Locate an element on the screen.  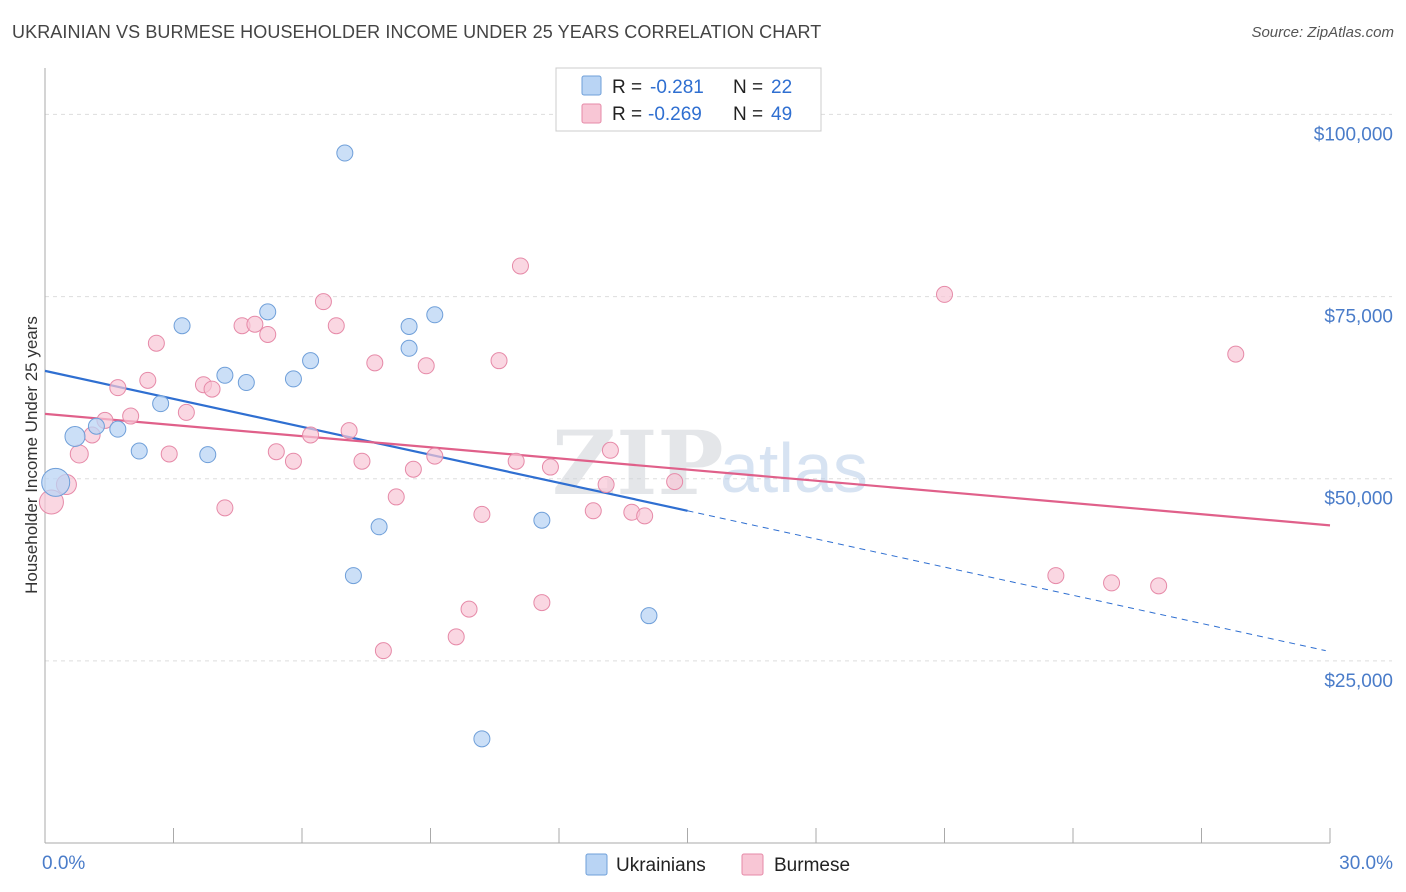
x-tick-label: 0.0% is located at coordinates (63, 863).